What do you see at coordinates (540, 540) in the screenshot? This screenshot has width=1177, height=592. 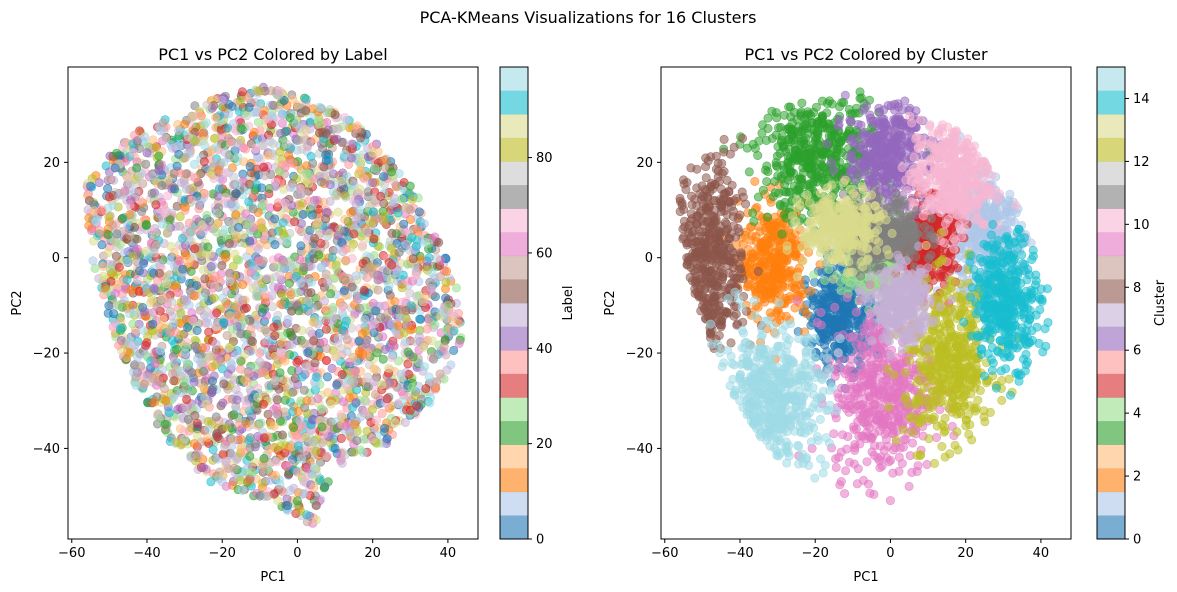 I see `colorbar-tick-label: 0` at bounding box center [540, 540].